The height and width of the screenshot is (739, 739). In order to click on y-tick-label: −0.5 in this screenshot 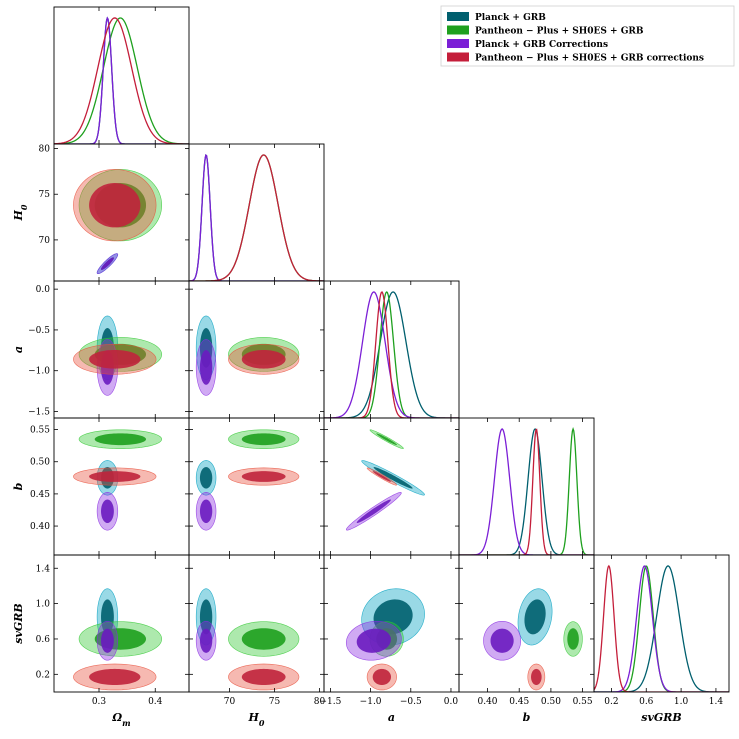, I will do `click(39, 331)`.